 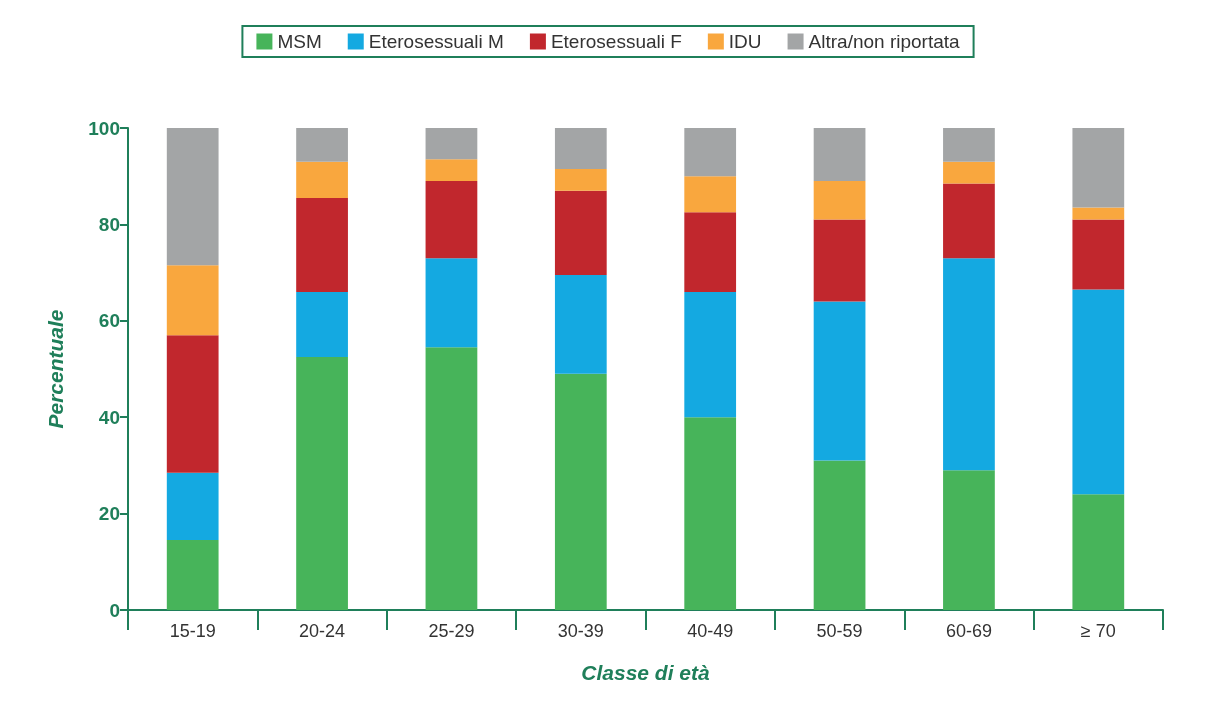 I want to click on legend-label: IDU, so click(x=745, y=41).